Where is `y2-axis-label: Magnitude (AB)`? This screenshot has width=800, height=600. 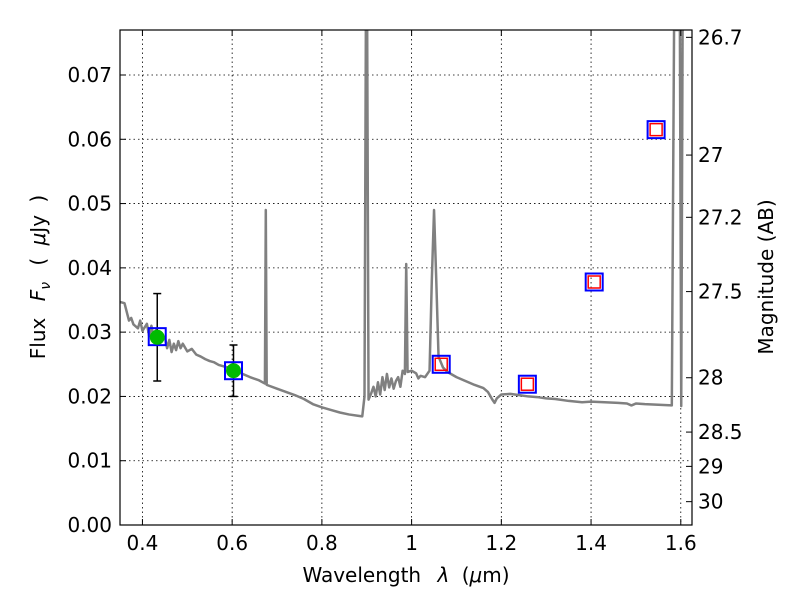 y2-axis-label: Magnitude (AB) is located at coordinates (766, 276).